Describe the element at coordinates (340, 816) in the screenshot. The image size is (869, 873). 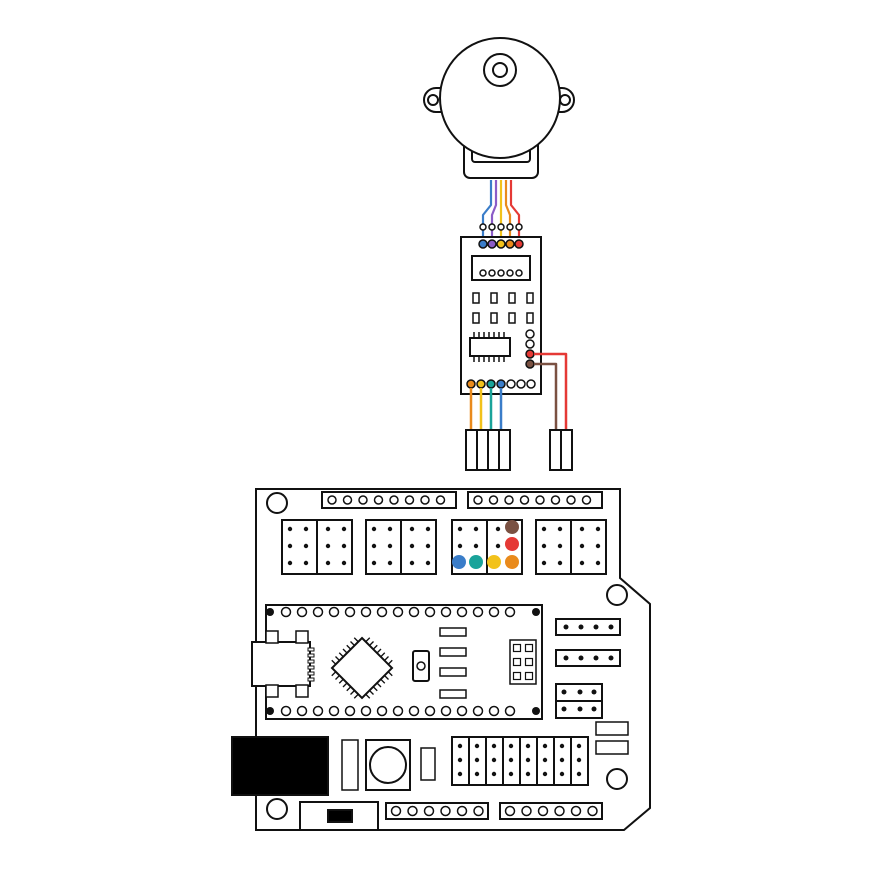
I see `switch-knob` at that location.